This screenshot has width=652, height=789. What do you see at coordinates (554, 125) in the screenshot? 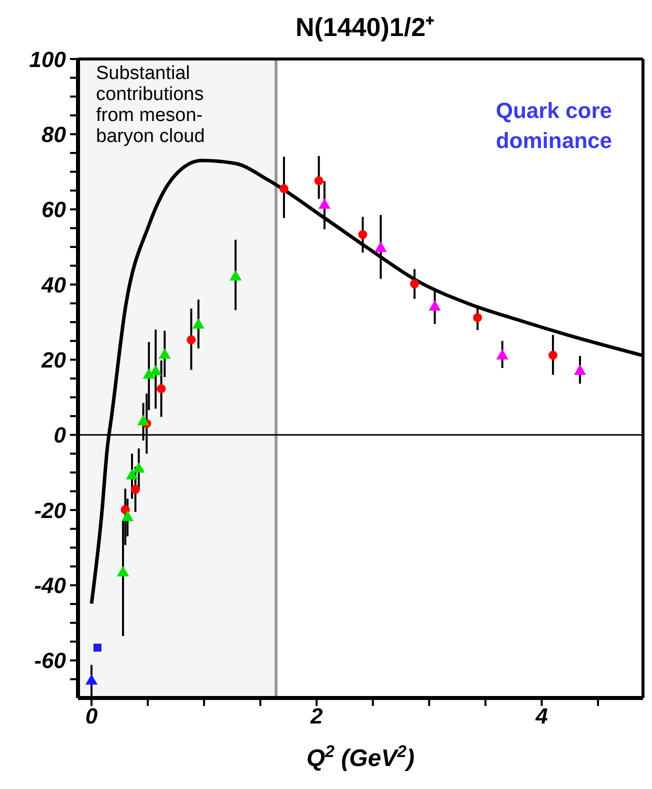
I see `annotation: Quark core dominance` at bounding box center [554, 125].